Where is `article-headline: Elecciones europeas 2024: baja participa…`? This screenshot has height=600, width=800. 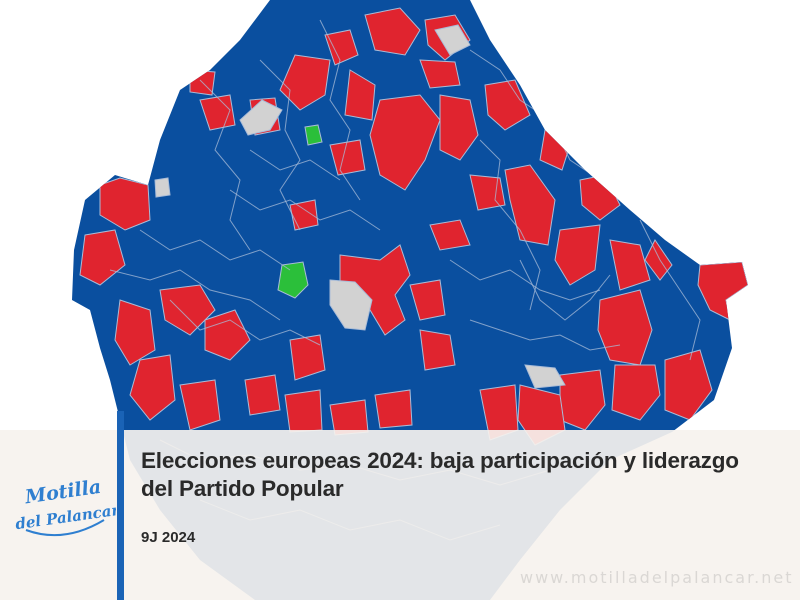 article-headline: Elecciones europeas 2024: baja participa… is located at coordinates (440, 474).